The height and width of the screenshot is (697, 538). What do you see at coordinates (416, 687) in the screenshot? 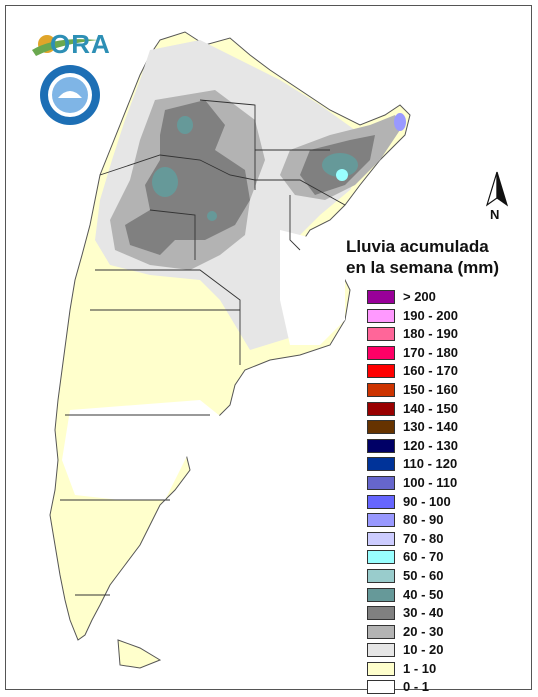
I see `legend-label: 0 - 1` at bounding box center [416, 687].